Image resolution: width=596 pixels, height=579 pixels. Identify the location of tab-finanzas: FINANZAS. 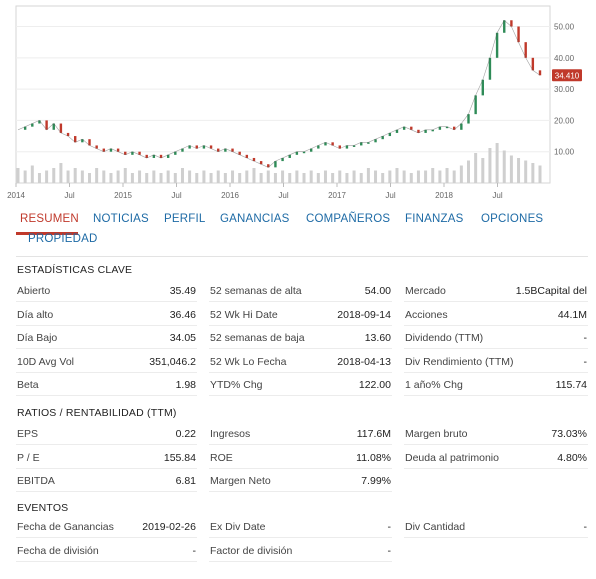
(434, 219).